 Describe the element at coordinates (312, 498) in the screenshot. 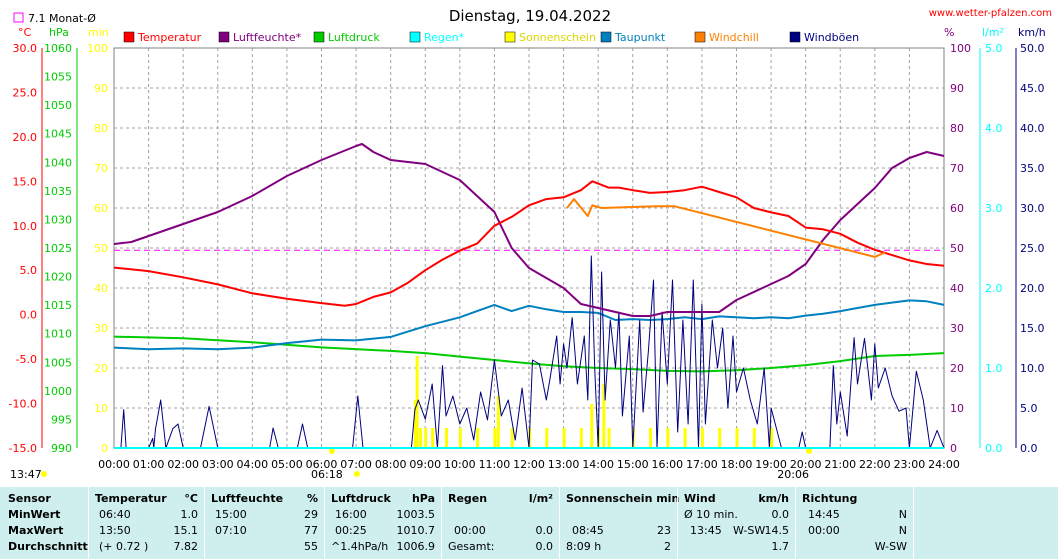

I see `hum-unit-head: %` at that location.